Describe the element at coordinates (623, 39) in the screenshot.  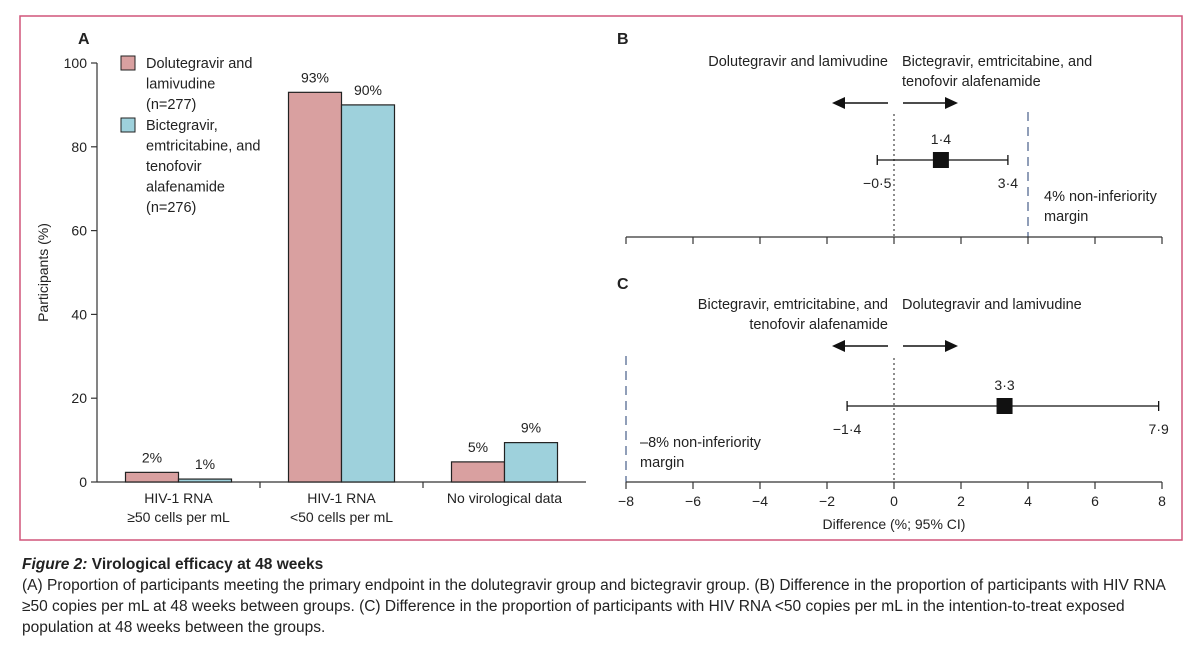
I see `panel-letter: B` at that location.